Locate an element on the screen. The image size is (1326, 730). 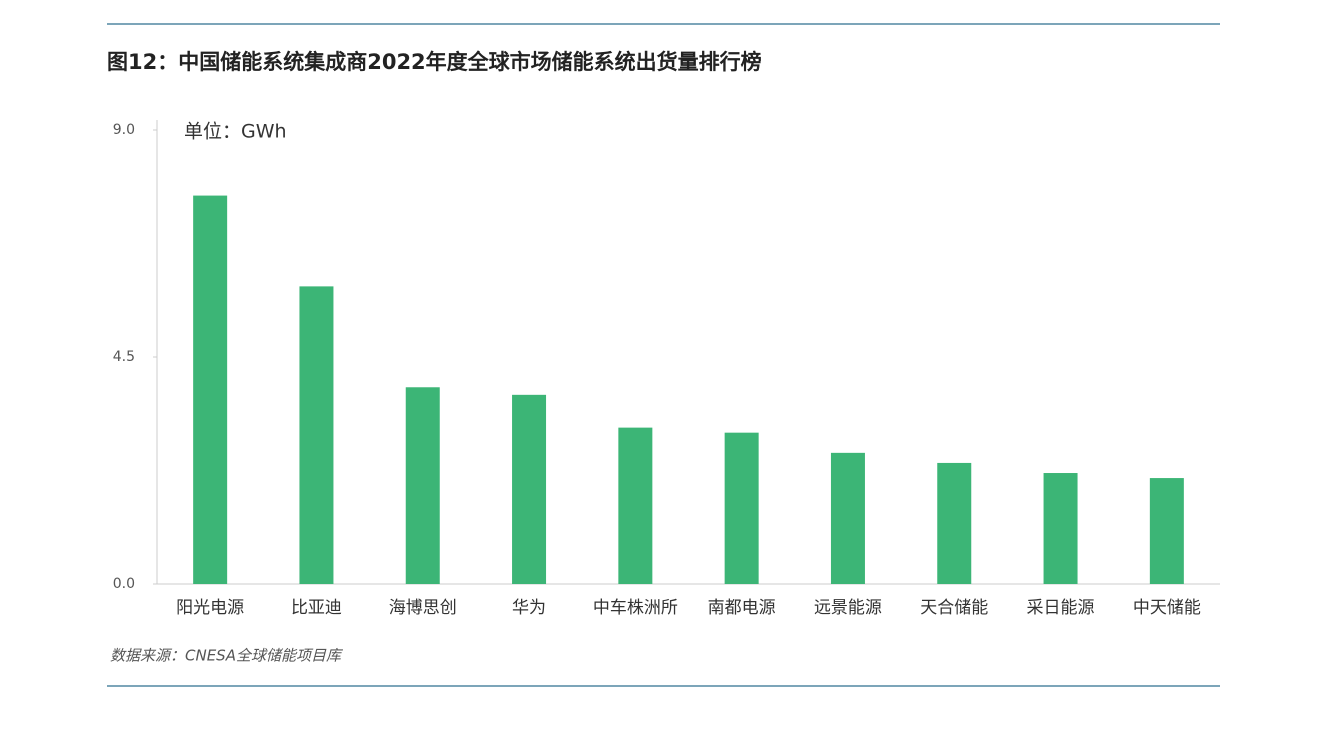
y-tick-label: 9.0 is located at coordinates (124, 130).